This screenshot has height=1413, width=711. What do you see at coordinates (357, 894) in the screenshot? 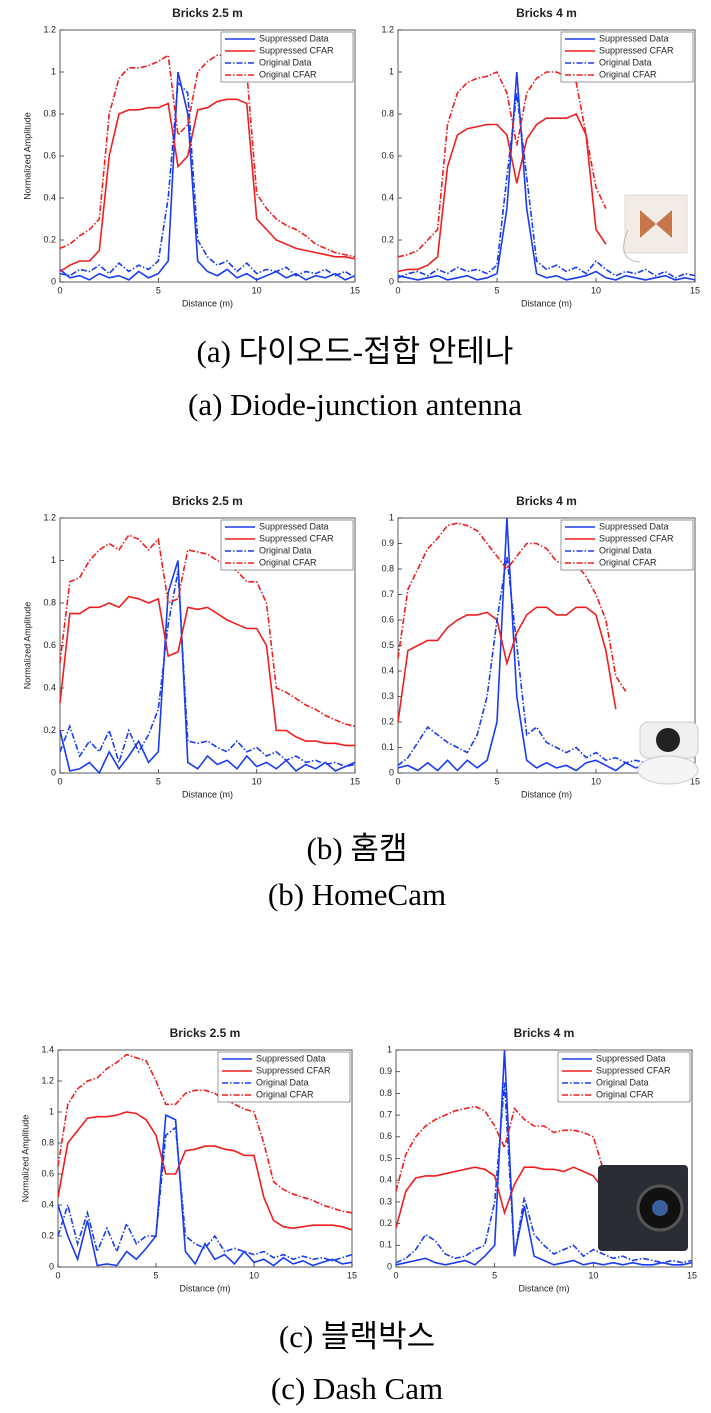
I see `caption: (b) HomeCam` at bounding box center [357, 894].